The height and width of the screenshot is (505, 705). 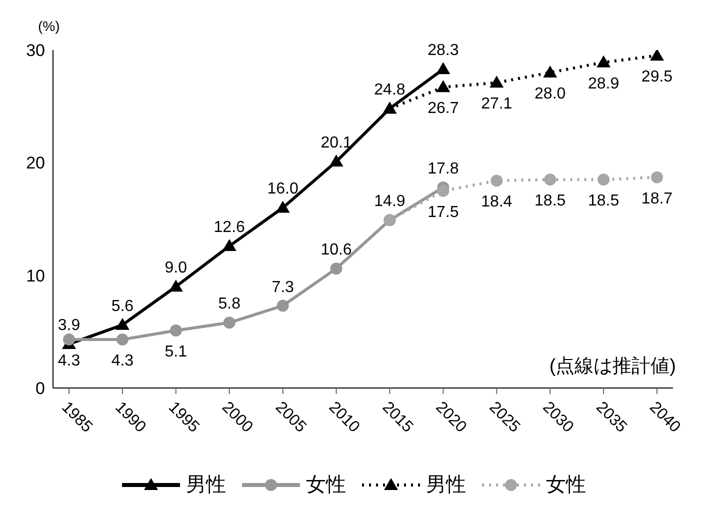 What do you see at coordinates (35, 50) in the screenshot?
I see `y-tick-label: 30` at bounding box center [35, 50].